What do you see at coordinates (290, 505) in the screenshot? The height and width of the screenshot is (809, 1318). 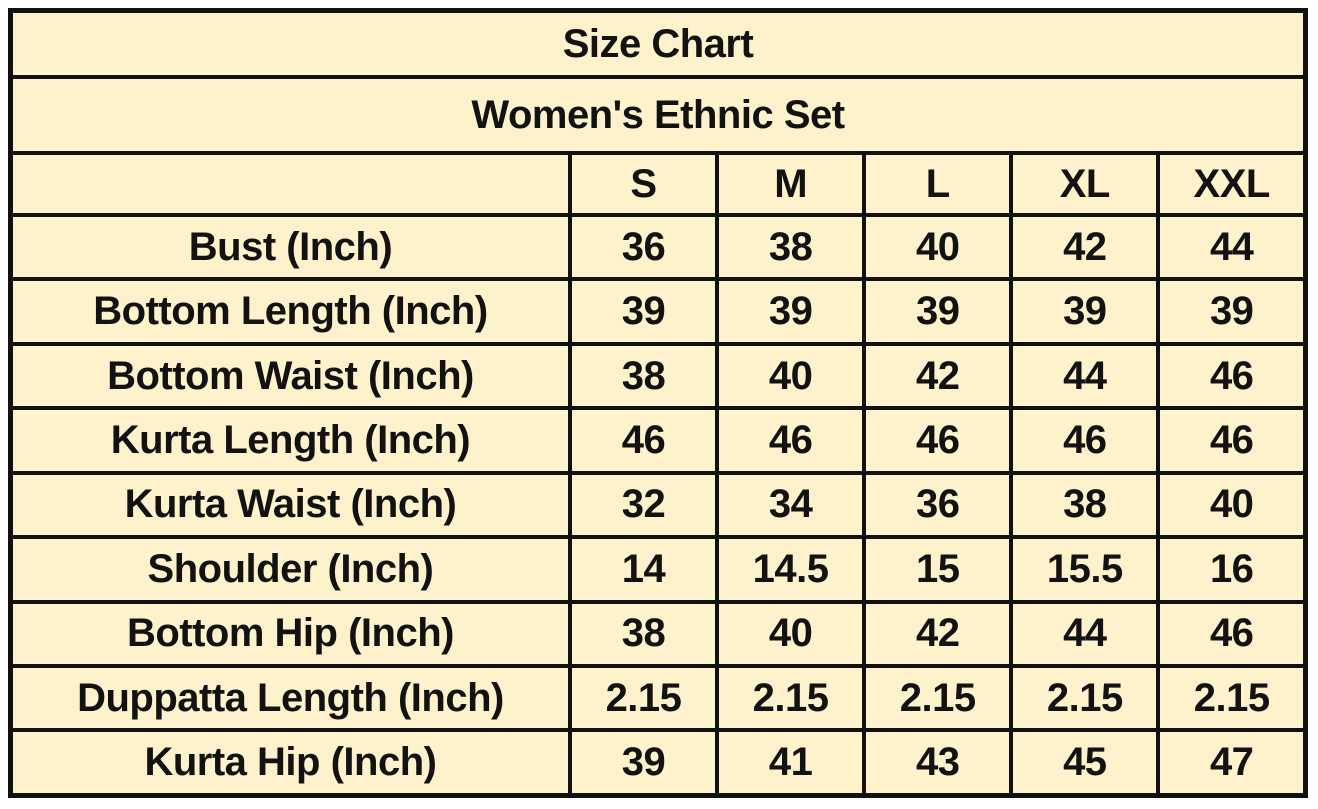 I see `row-label-cell: Kurta Waist (Inch)` at bounding box center [290, 505].